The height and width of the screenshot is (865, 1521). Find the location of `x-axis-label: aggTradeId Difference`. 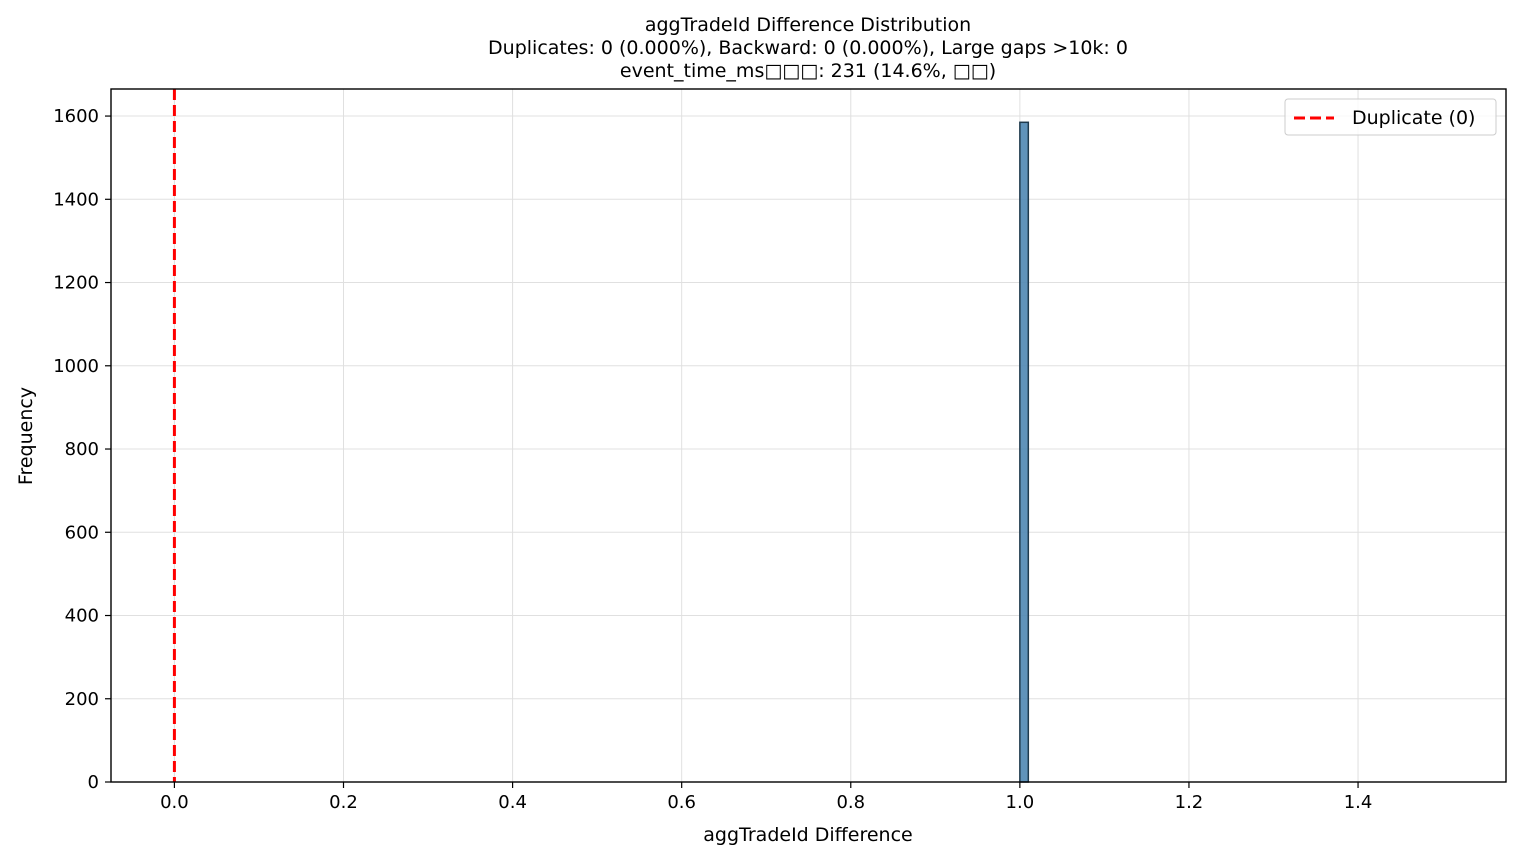

x-axis-label: aggTradeId Difference is located at coordinates (807, 835).